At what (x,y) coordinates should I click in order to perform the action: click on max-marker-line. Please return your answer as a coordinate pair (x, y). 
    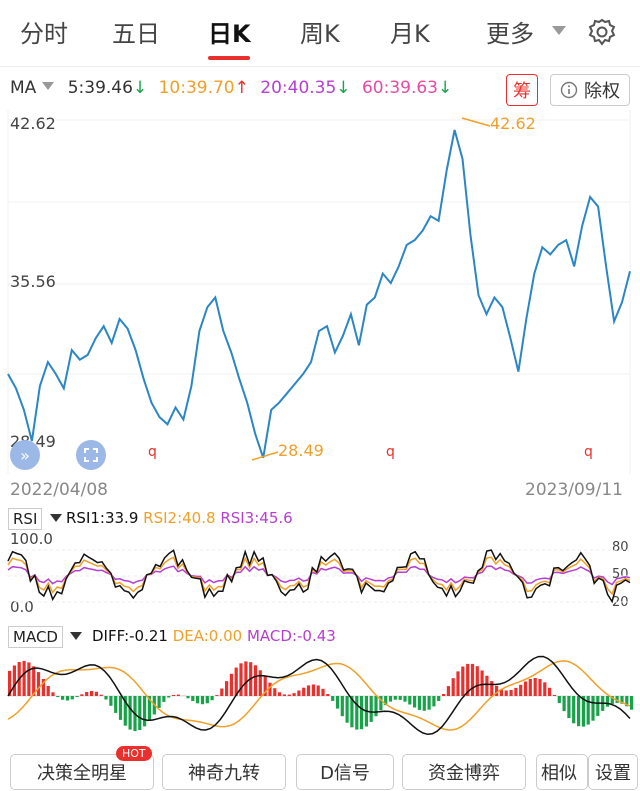
    Looking at the image, I should click on (476, 122).